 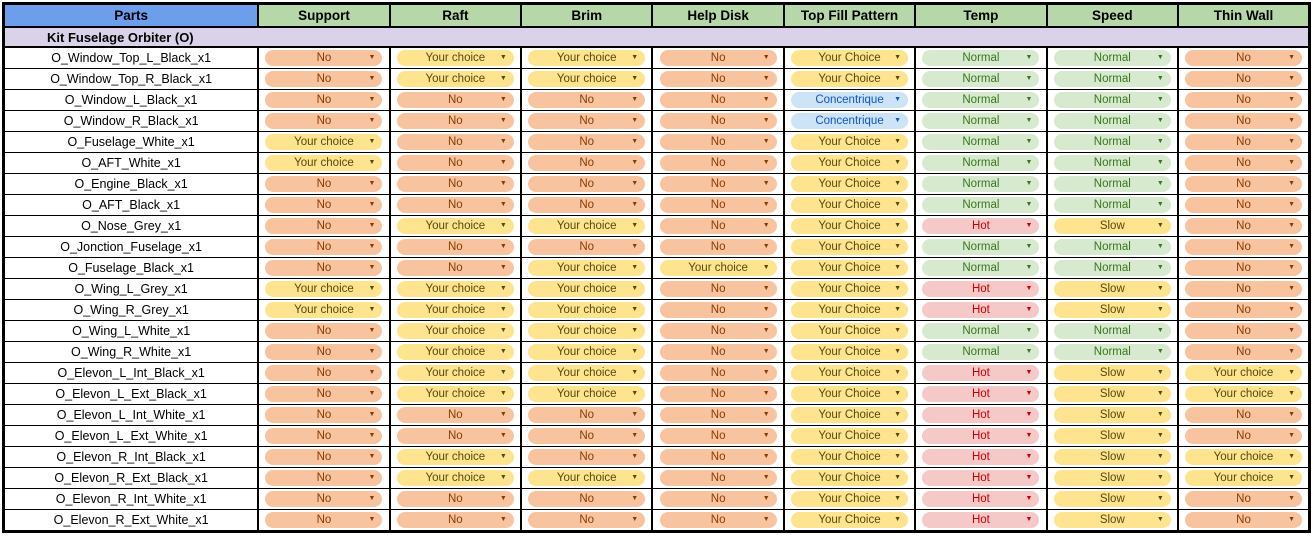 I want to click on column-header-top-fill-pattern: Top Fill Pattern, so click(x=849, y=15).